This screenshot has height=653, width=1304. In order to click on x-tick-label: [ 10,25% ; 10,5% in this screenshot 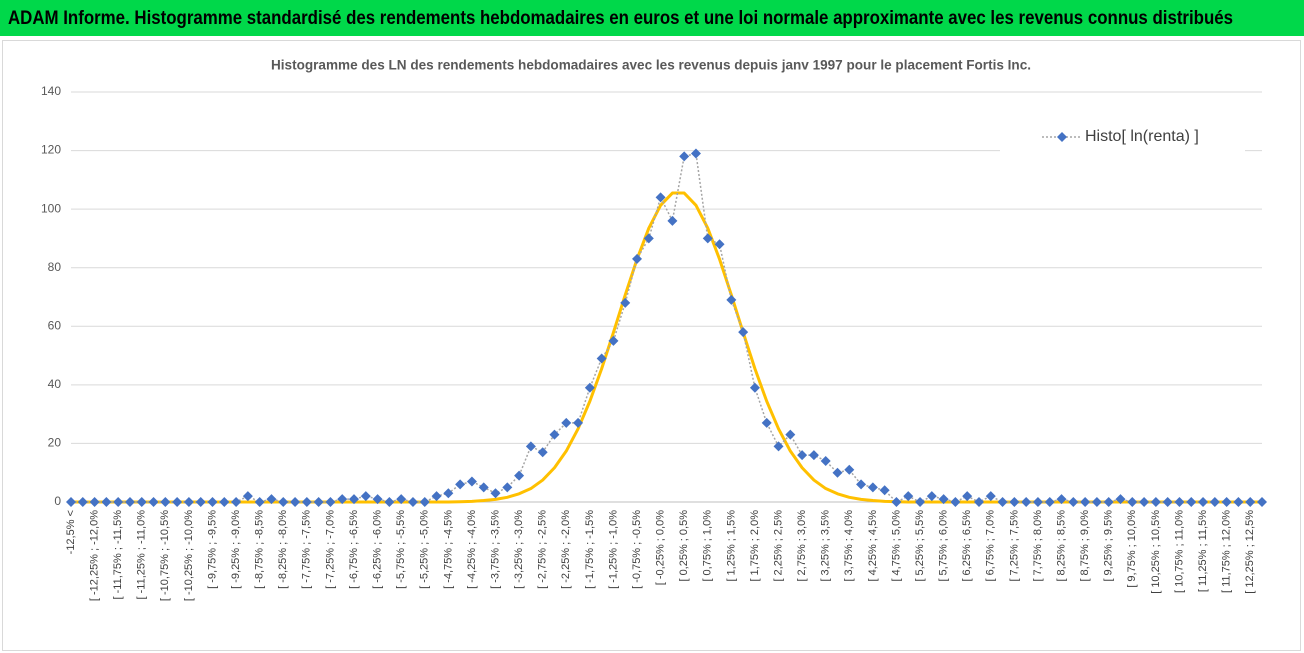, I will do `click(1156, 552)`.